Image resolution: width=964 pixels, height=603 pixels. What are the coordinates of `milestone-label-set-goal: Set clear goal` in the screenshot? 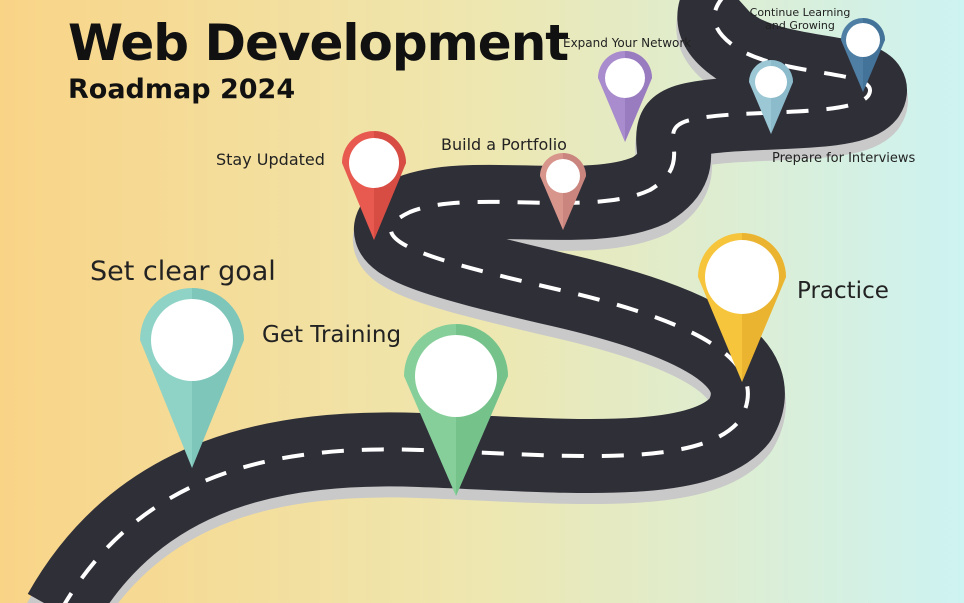 It's located at (183, 271).